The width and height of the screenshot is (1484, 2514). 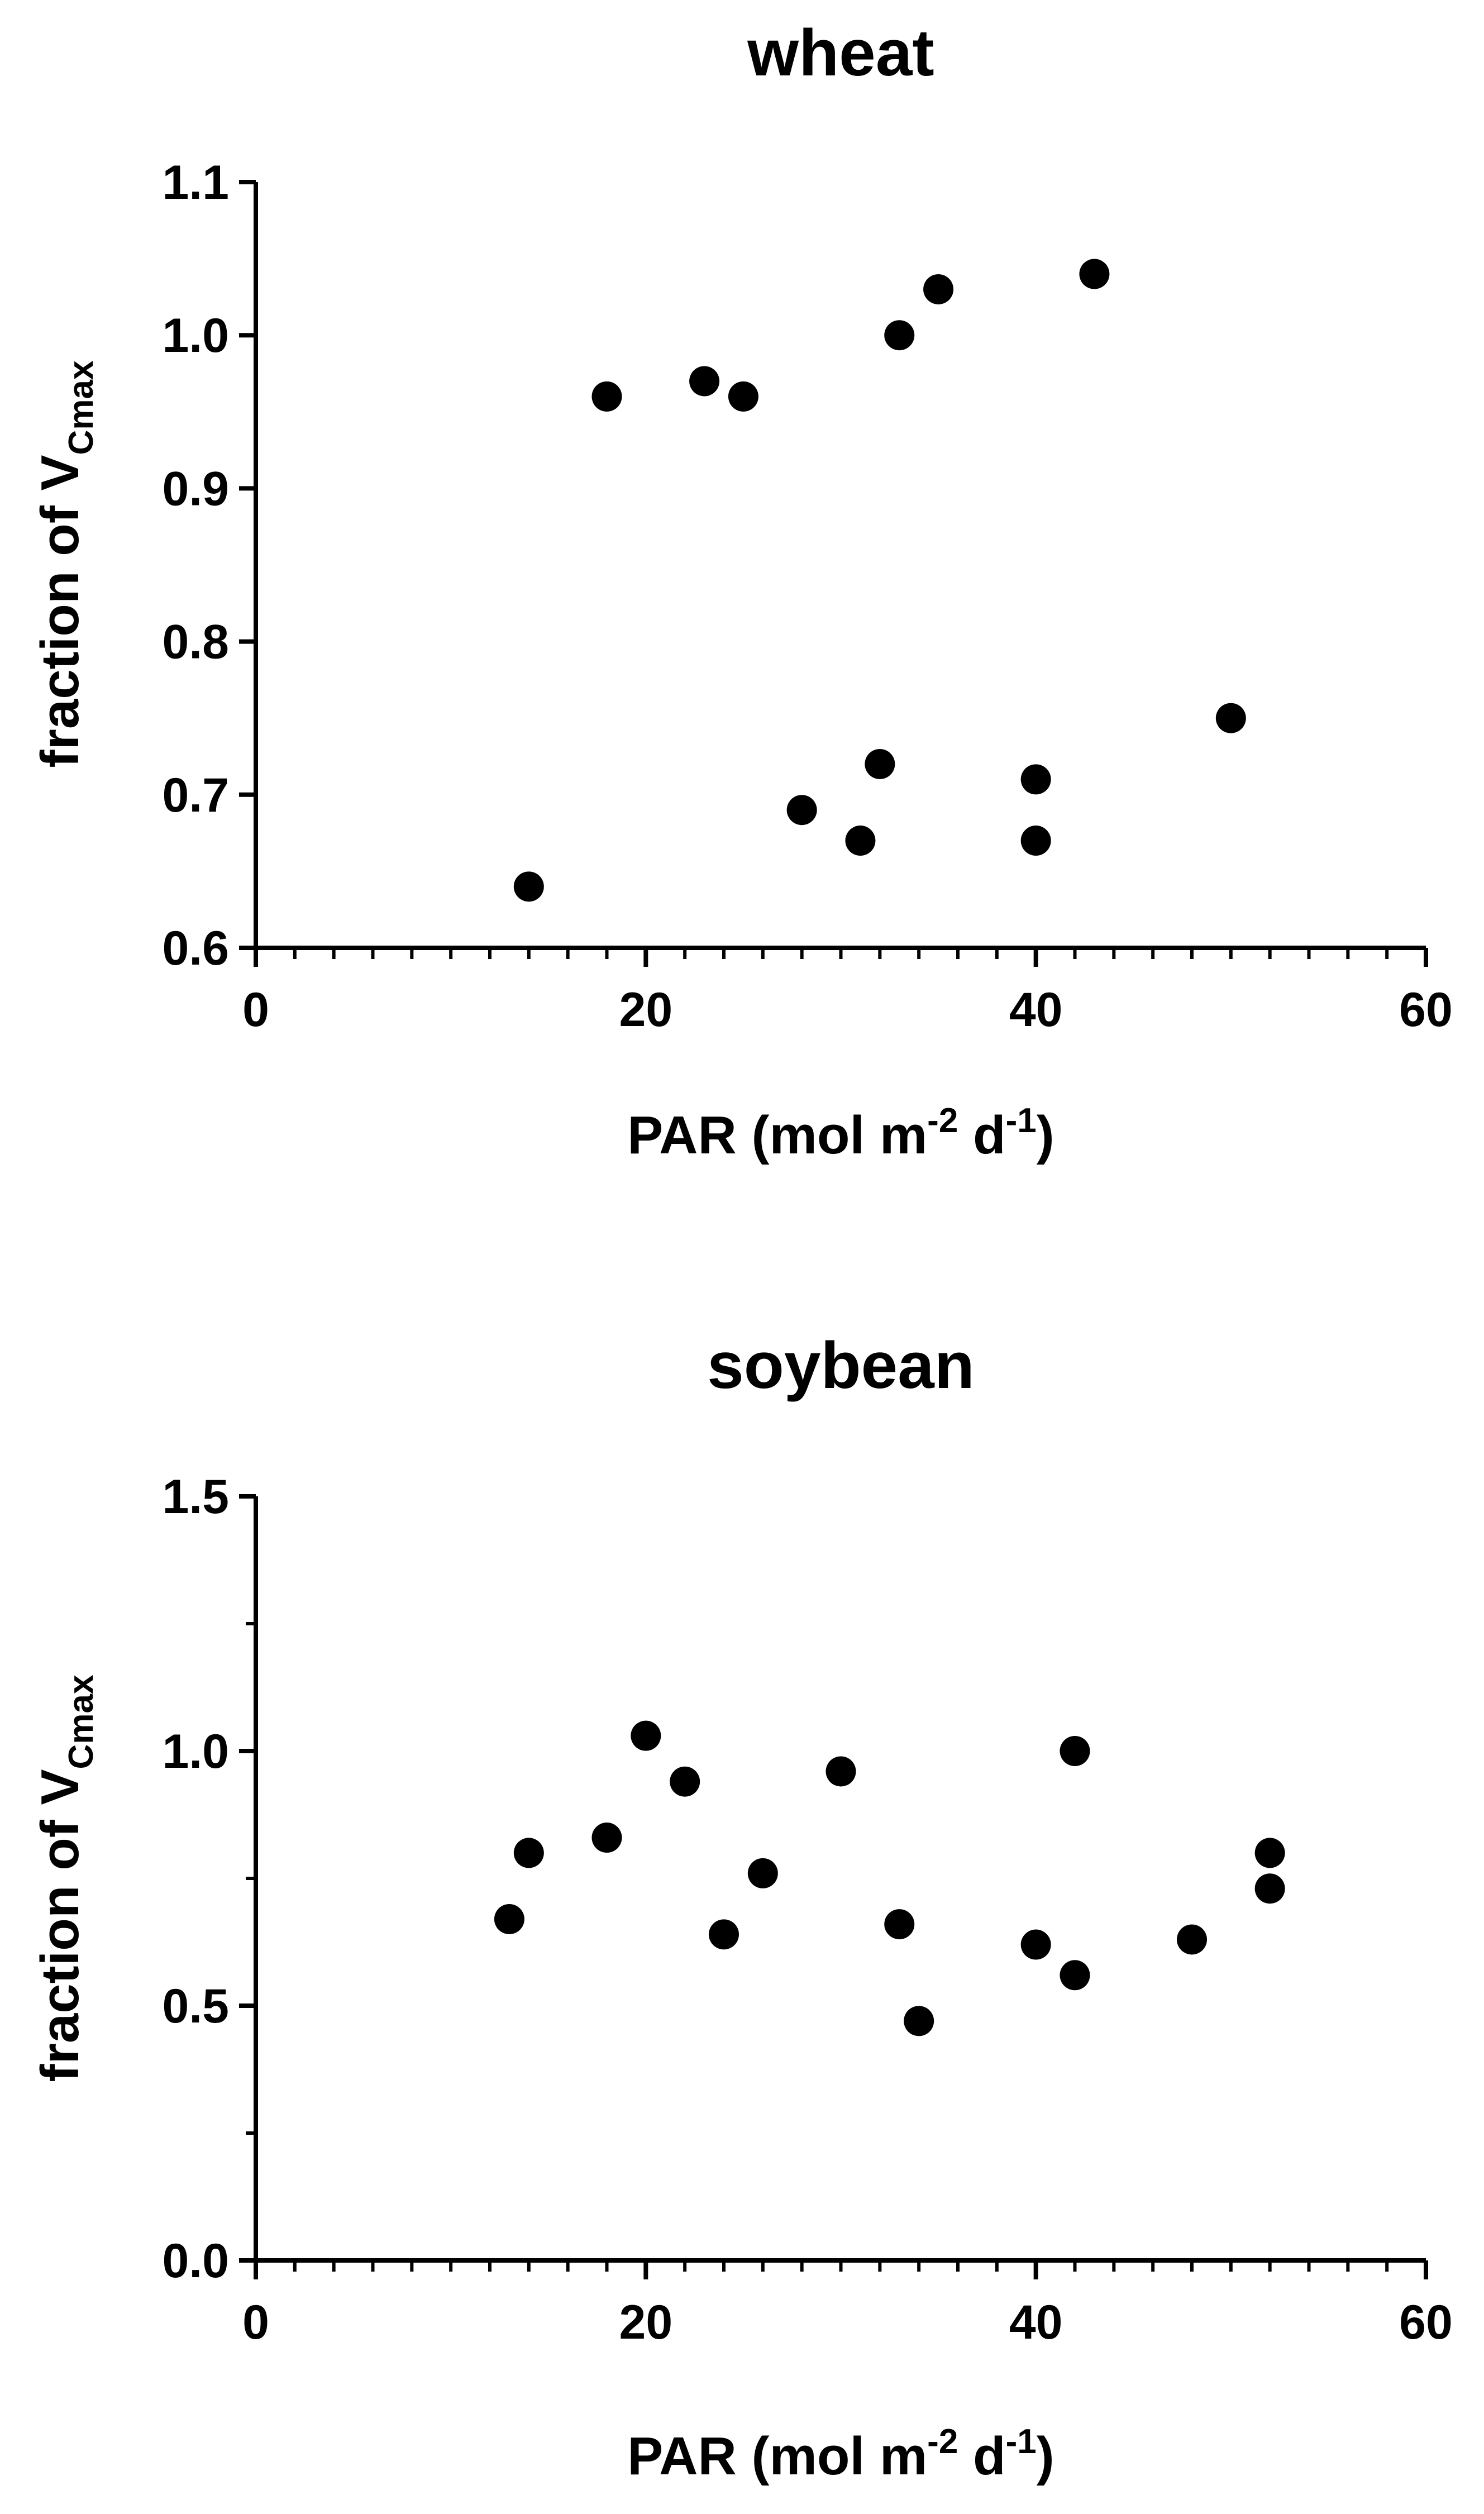 What do you see at coordinates (195, 1497) in the screenshot?
I see `y-tick-label: 1.5` at bounding box center [195, 1497].